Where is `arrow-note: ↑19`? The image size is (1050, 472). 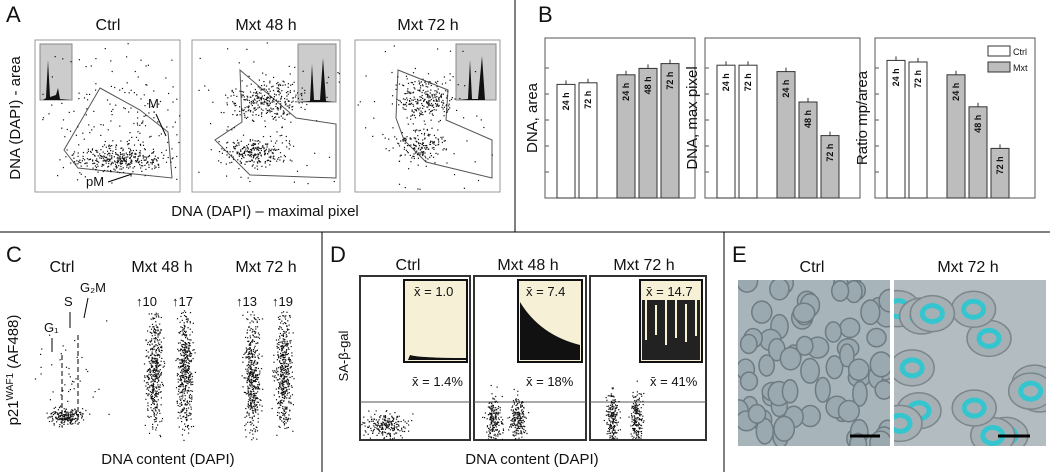
arrow-note: ↑19 is located at coordinates (282, 301).